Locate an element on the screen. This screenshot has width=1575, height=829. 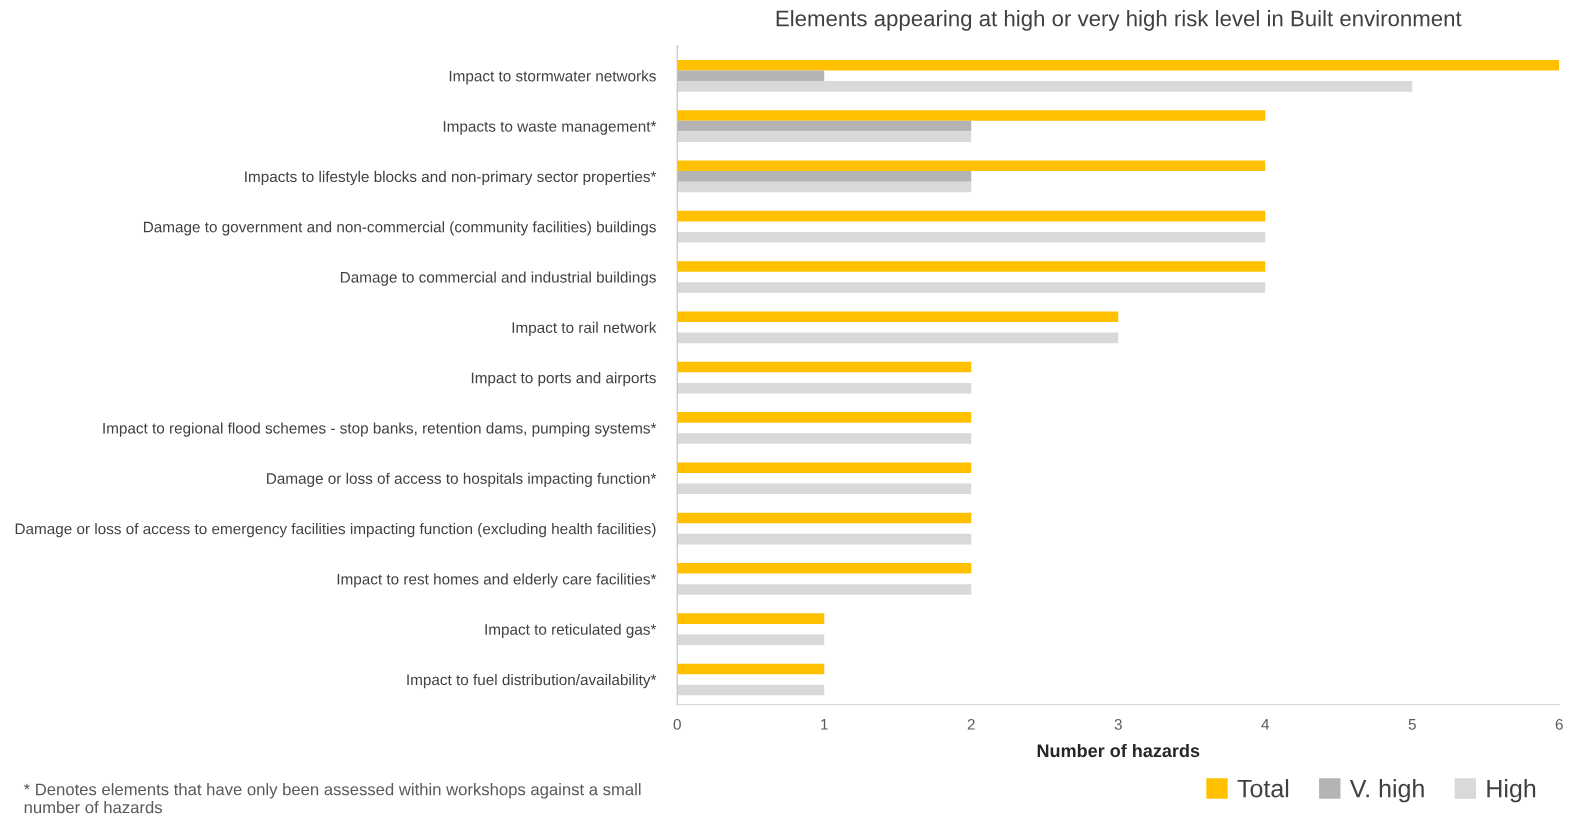
y-tick-label: Damage to government and non-commercial (community facilities) buildings is located at coordinates (399, 228).